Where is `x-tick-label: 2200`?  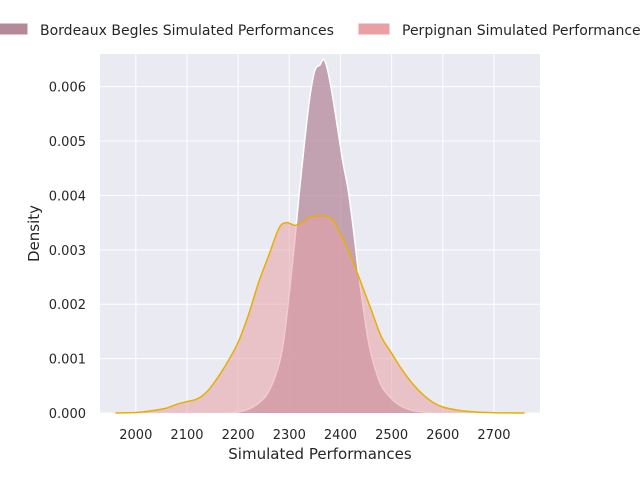 x-tick-label: 2200 is located at coordinates (238, 435).